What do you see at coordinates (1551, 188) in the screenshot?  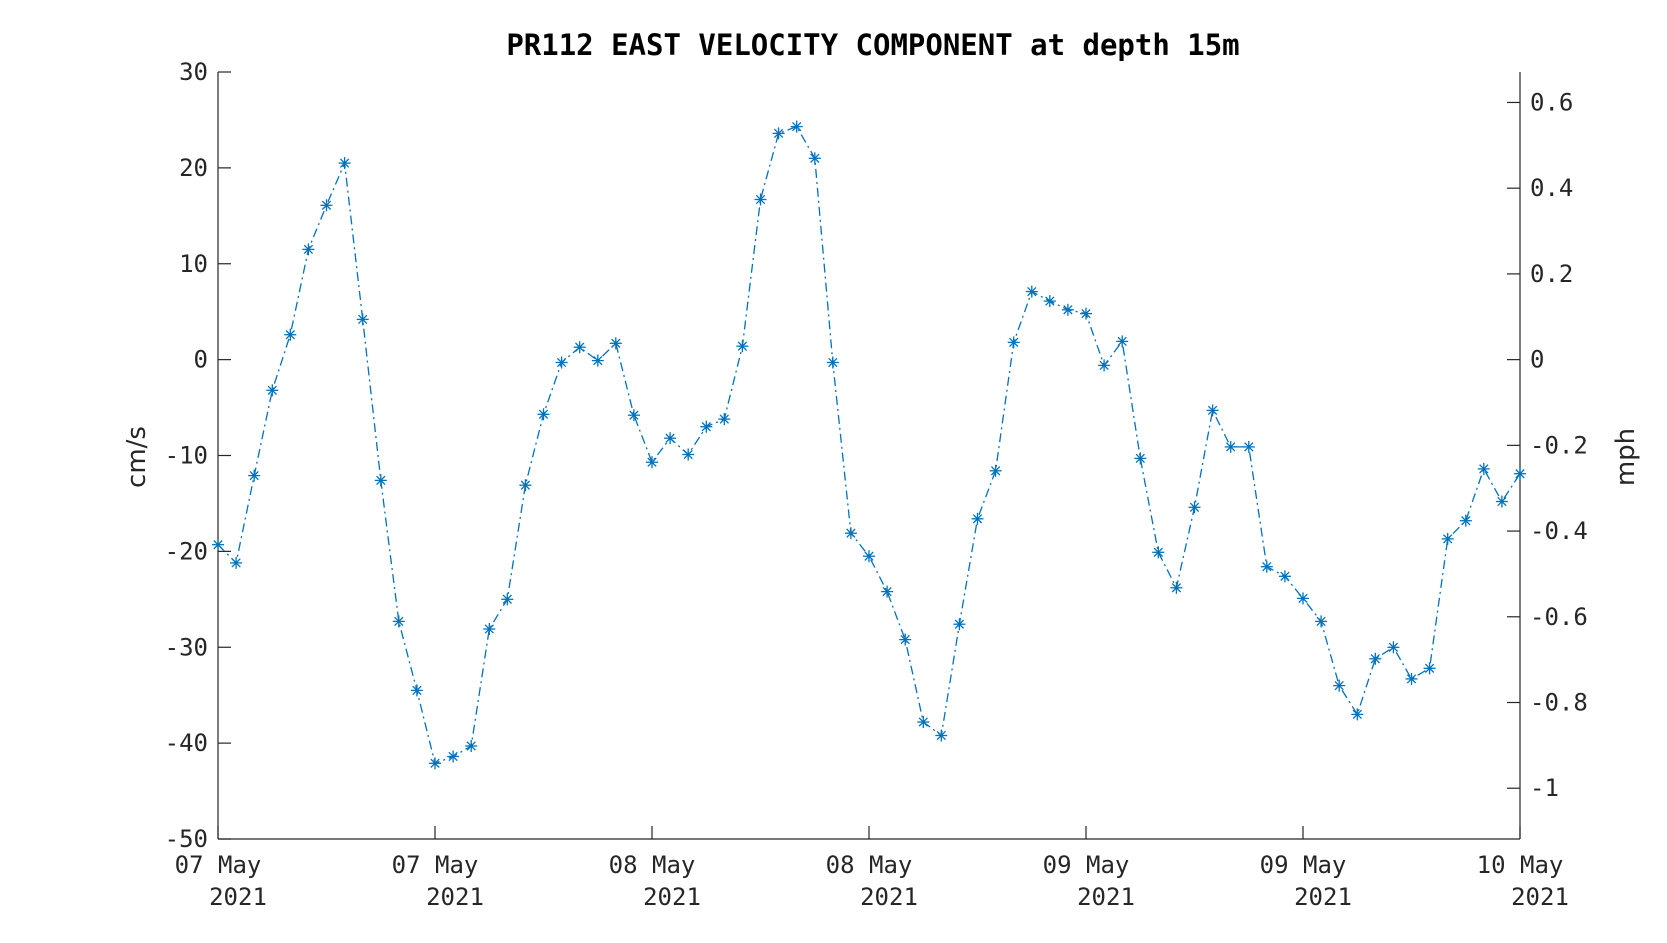 I see `y-right-tick-label: 0.4` at bounding box center [1551, 188].